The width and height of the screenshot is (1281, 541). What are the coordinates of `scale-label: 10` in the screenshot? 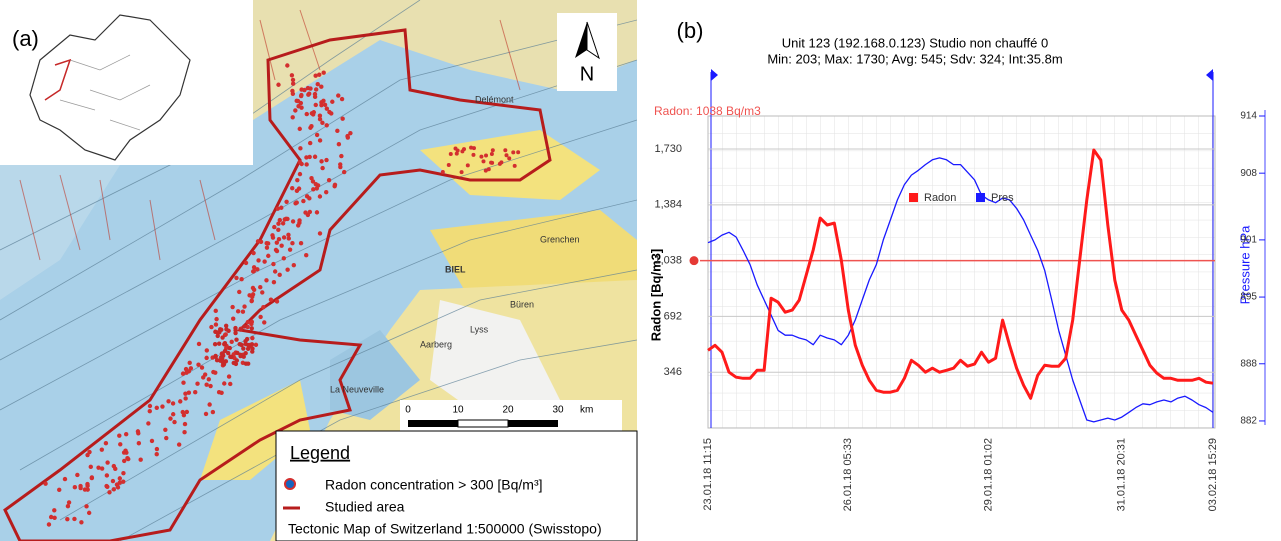 It's located at (458, 410).